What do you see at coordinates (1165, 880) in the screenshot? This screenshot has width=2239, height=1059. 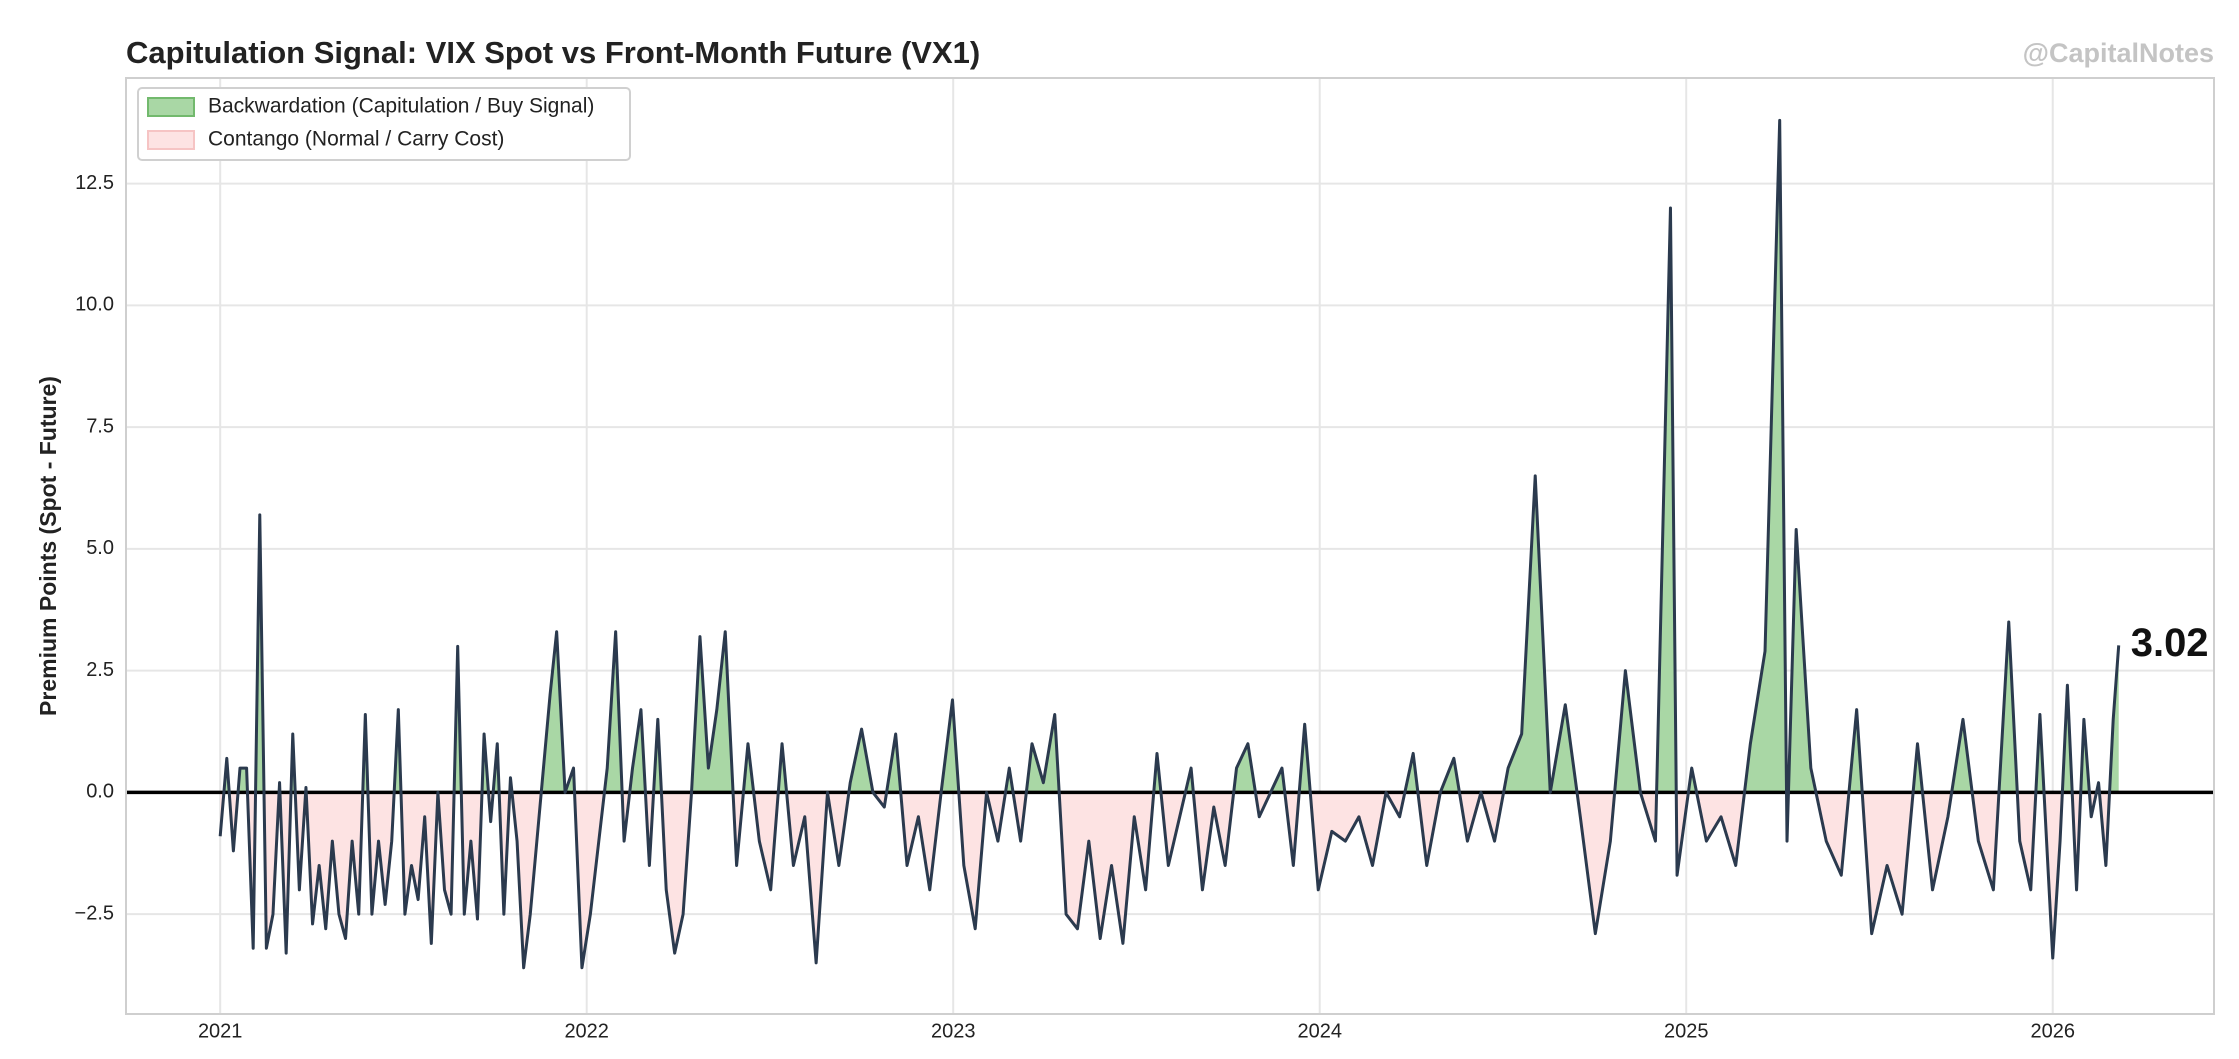 I see `area-negative` at bounding box center [1165, 880].